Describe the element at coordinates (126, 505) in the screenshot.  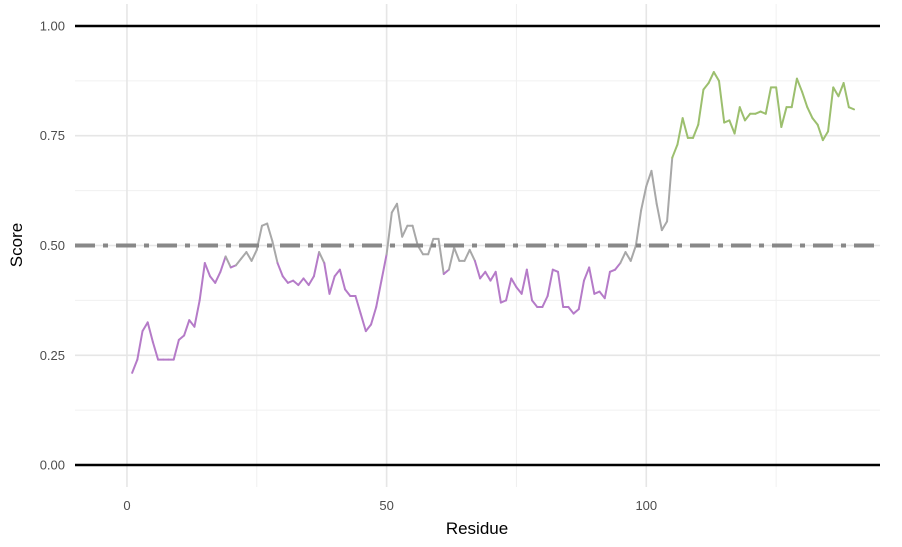
I see `x-tick-label: 0` at that location.